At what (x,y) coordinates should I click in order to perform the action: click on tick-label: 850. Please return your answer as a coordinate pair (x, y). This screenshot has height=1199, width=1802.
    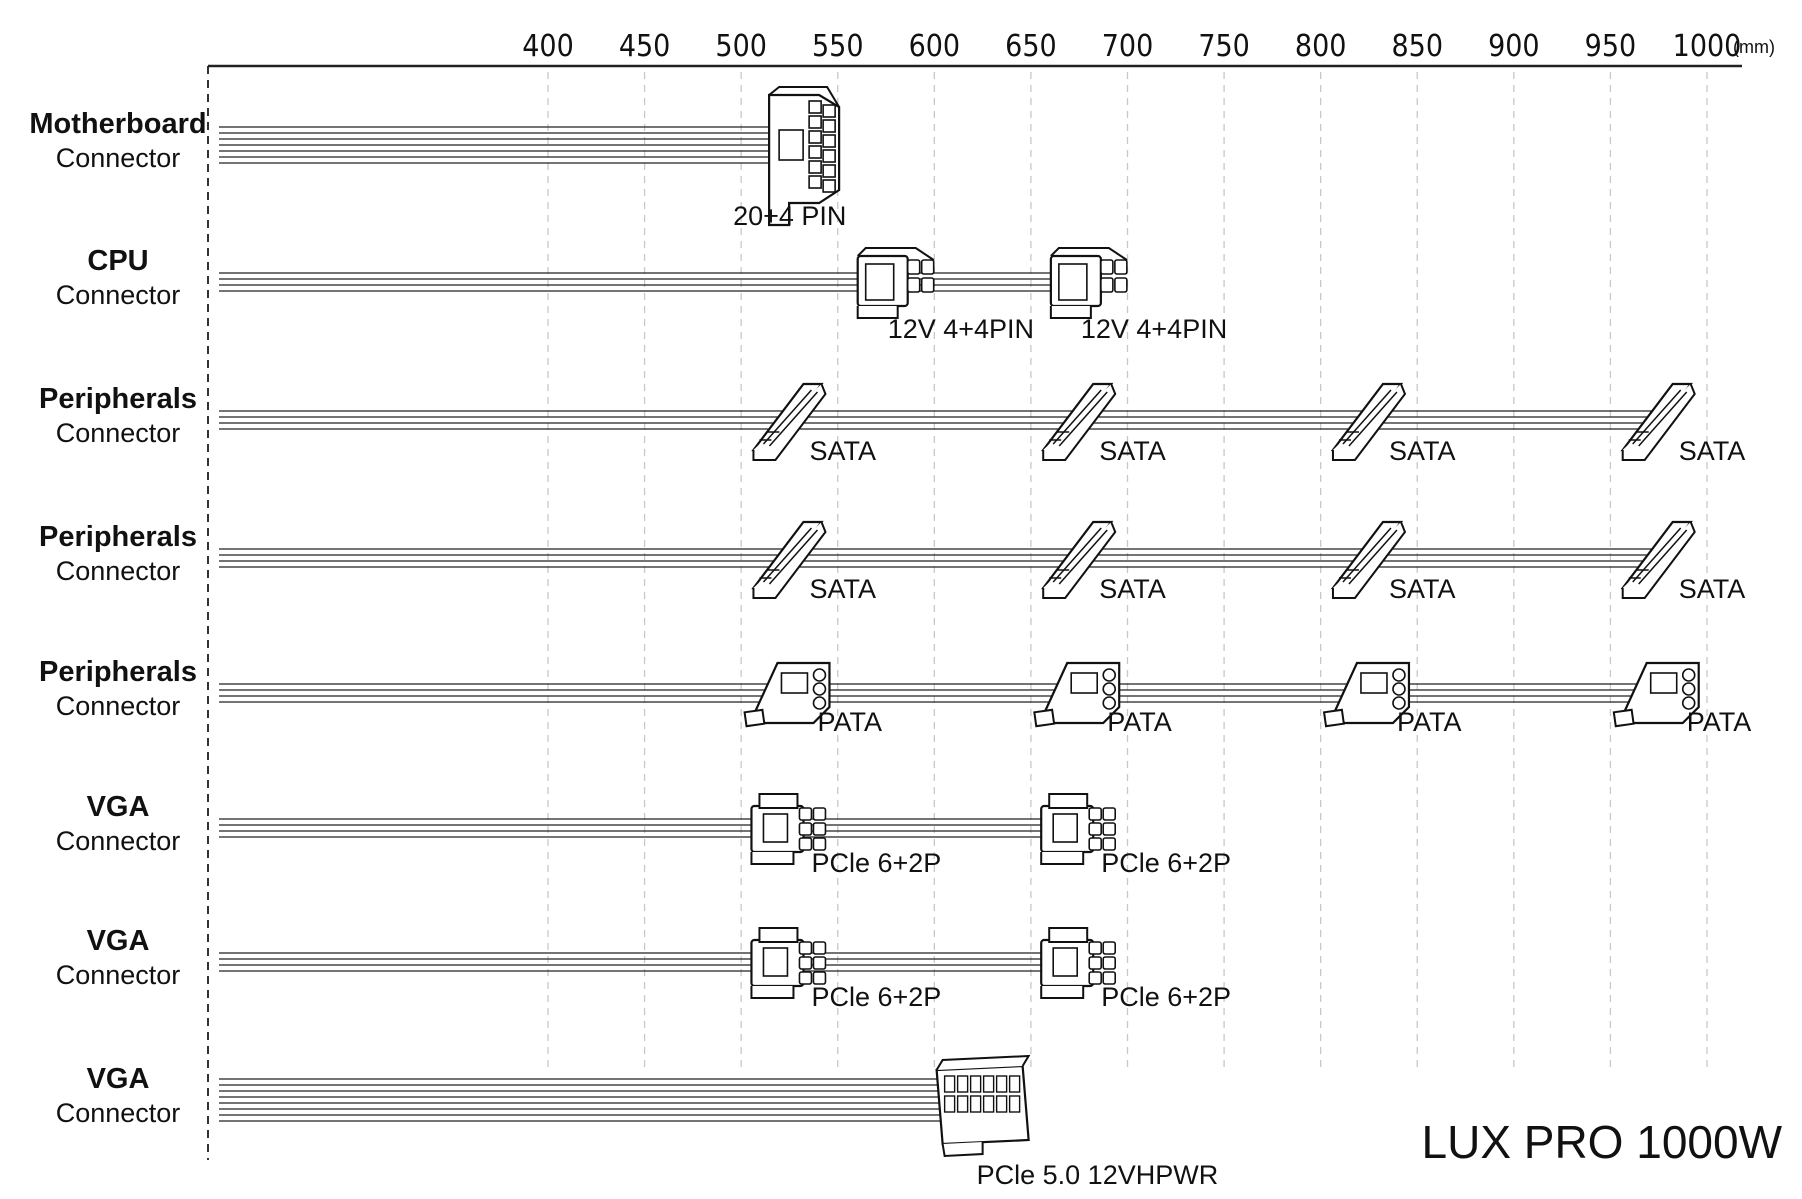
    Looking at the image, I should click on (1417, 46).